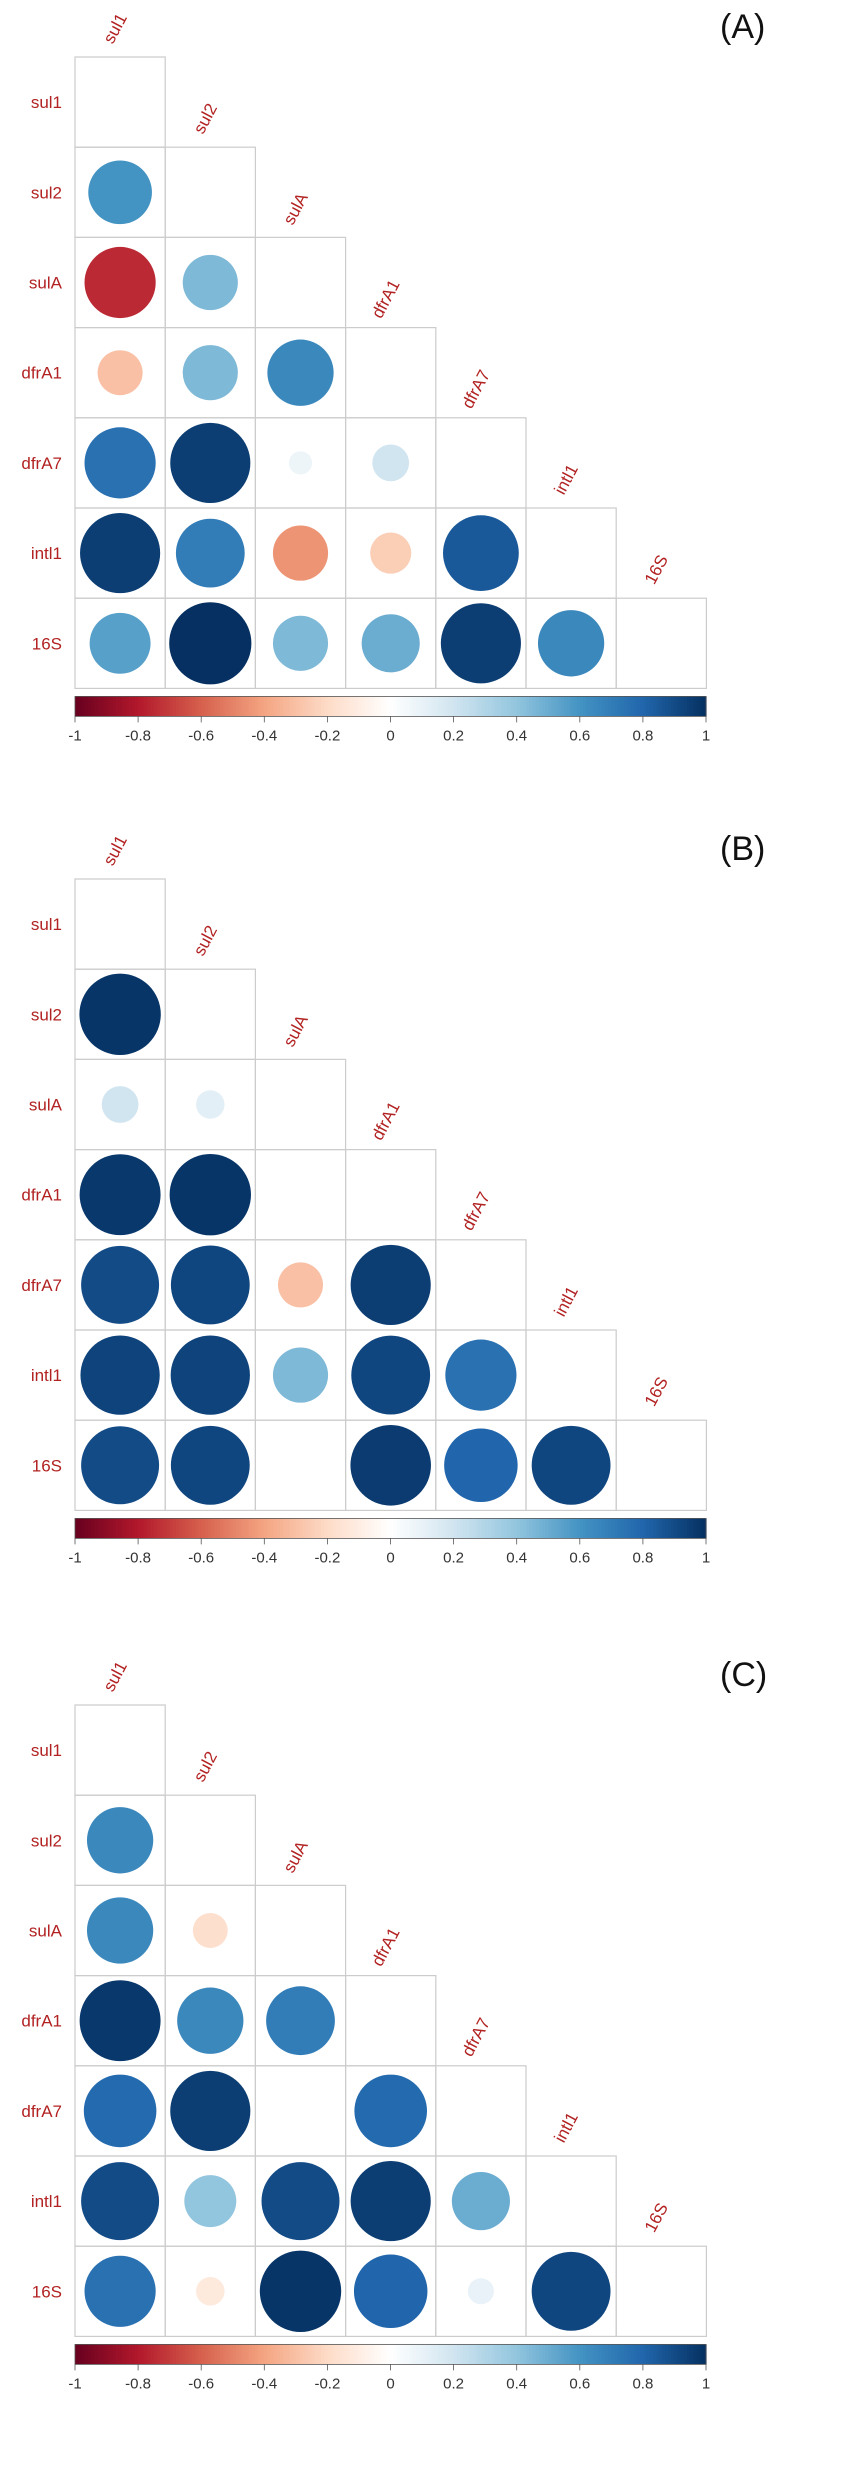 The image size is (863, 2472). What do you see at coordinates (390, 735) in the screenshot?
I see `colorbar-tick-label: 0` at bounding box center [390, 735].